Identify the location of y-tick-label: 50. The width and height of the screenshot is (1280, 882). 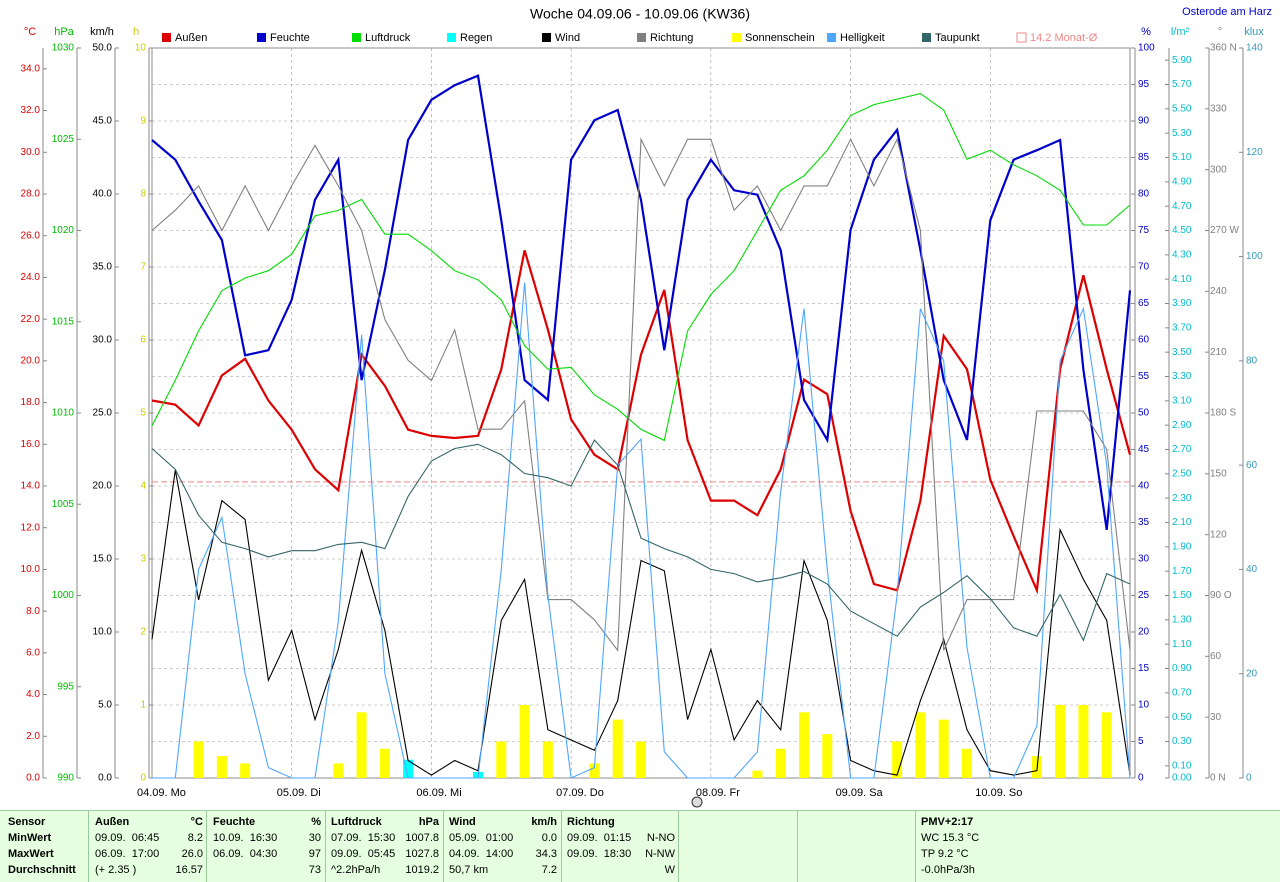
(1144, 413).